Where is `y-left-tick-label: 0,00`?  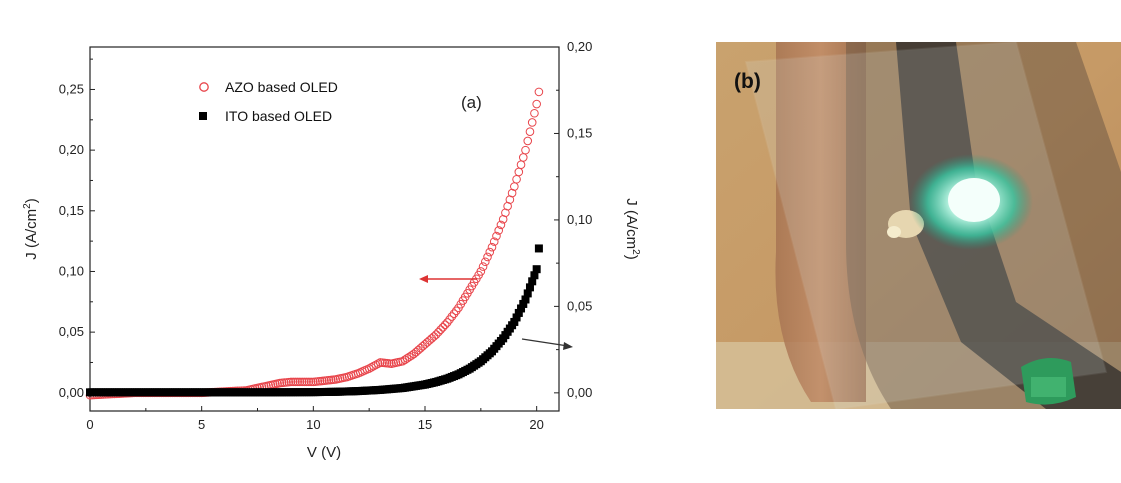
y-left-tick-label: 0,00 is located at coordinates (71, 392).